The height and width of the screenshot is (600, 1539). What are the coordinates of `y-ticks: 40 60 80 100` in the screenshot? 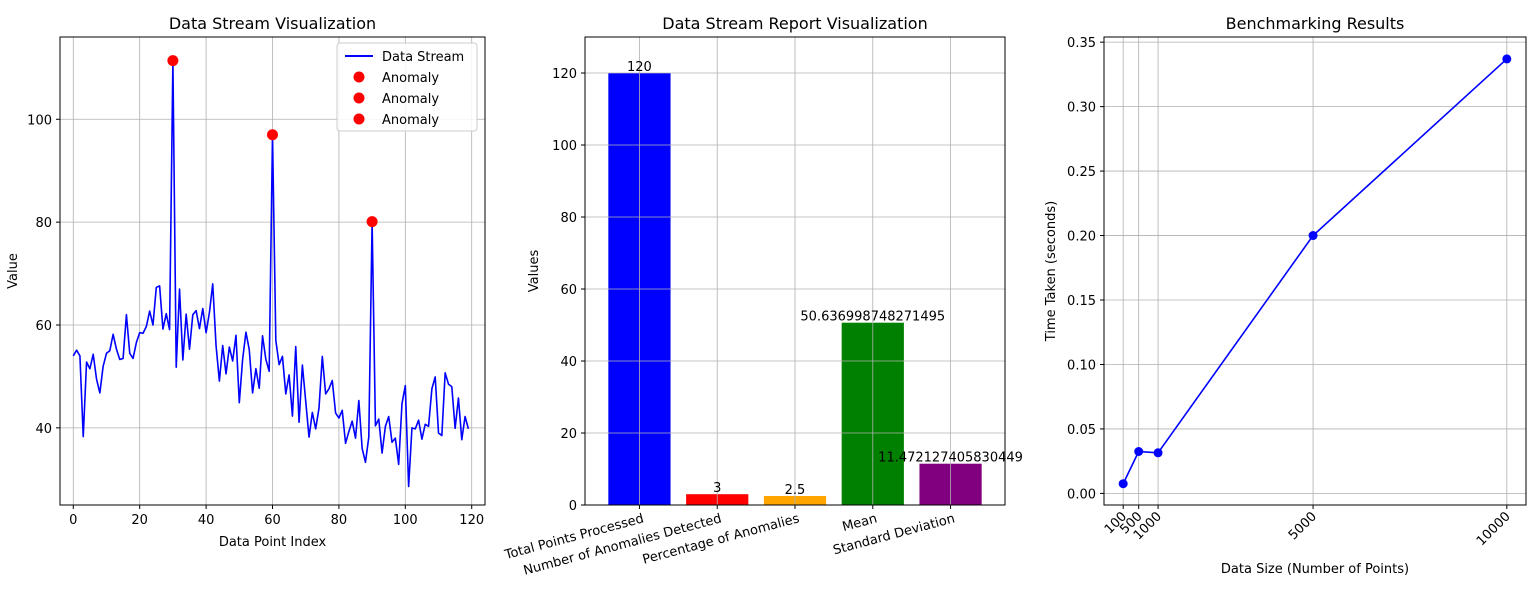 It's located at (43, 275).